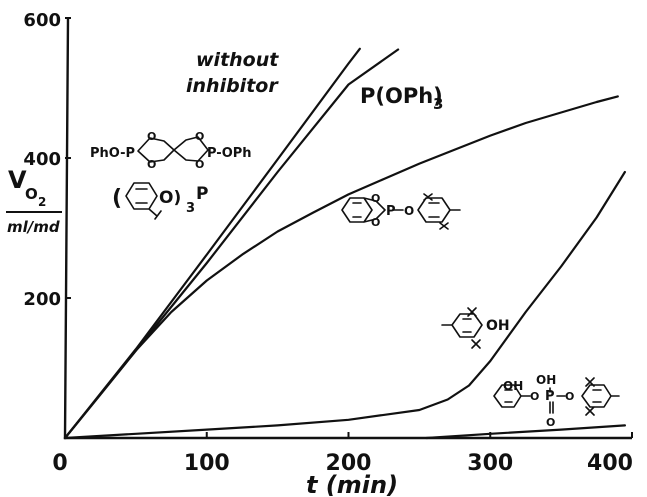  Describe the element at coordinates (375, 222) in the screenshot. I see `catechol-o-2: O` at that location.